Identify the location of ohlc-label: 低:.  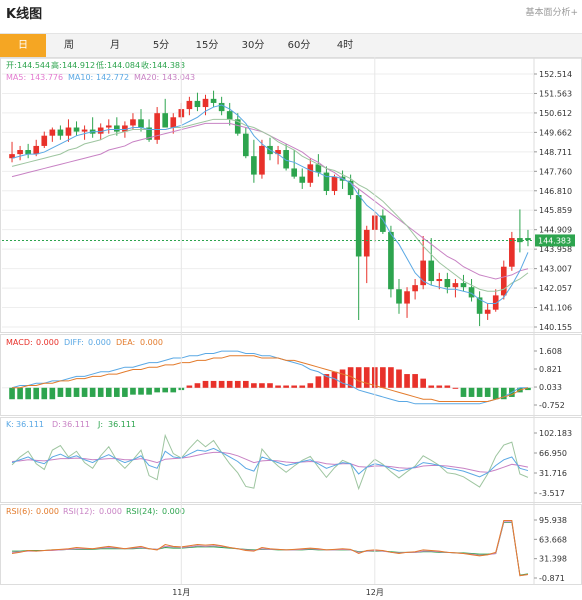
(101, 65).